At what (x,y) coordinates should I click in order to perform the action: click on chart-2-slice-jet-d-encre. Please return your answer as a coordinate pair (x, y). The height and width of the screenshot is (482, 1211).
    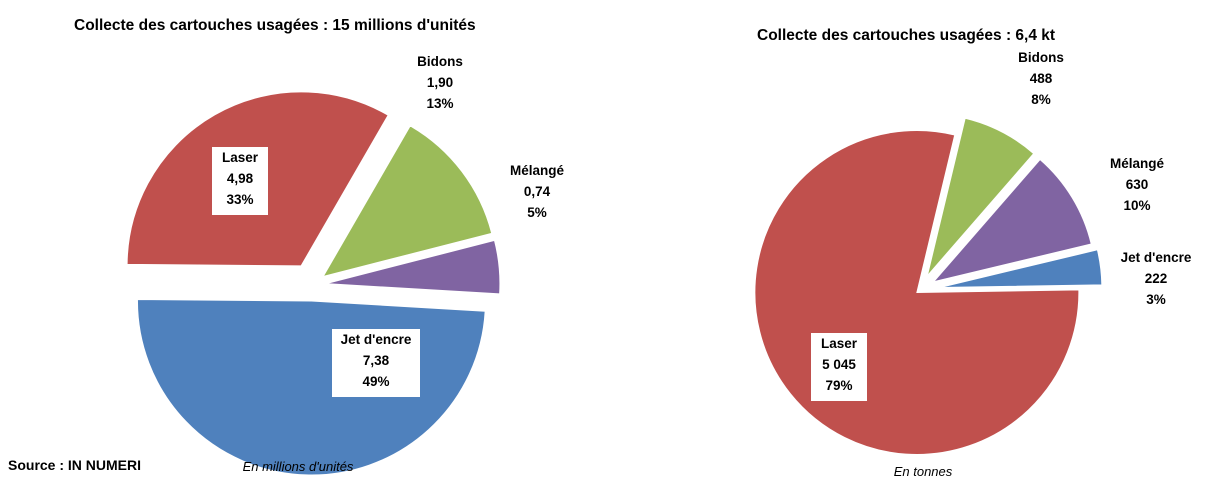
    Looking at the image, I should click on (1021, 268).